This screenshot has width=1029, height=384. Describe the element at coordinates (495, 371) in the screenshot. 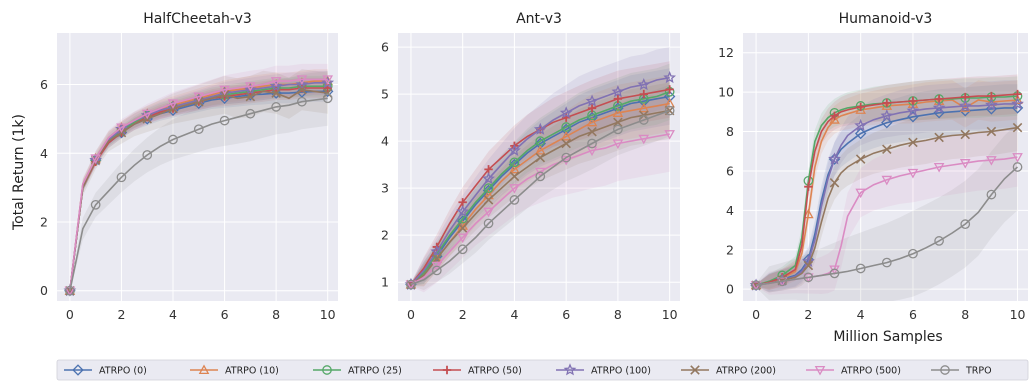

I see `legend-label: ATRPO (50)` at that location.